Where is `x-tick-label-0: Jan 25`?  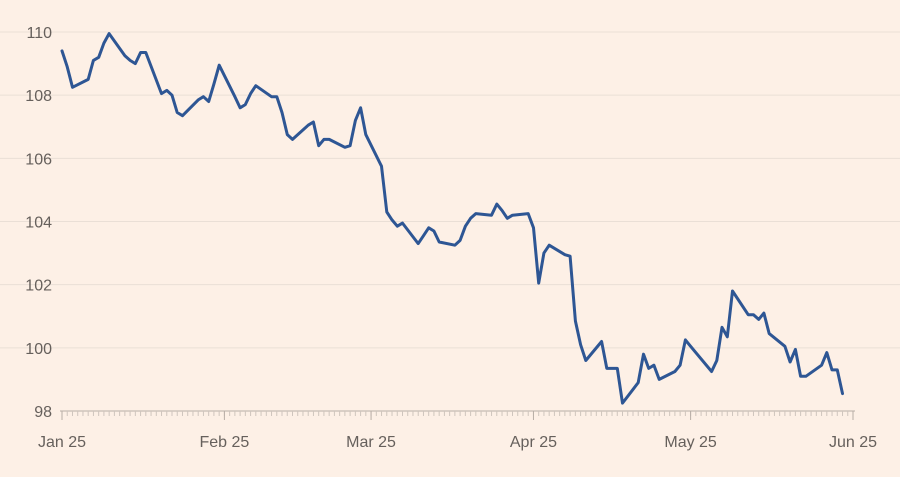
x-tick-label-0: Jan 25 is located at coordinates (62, 442).